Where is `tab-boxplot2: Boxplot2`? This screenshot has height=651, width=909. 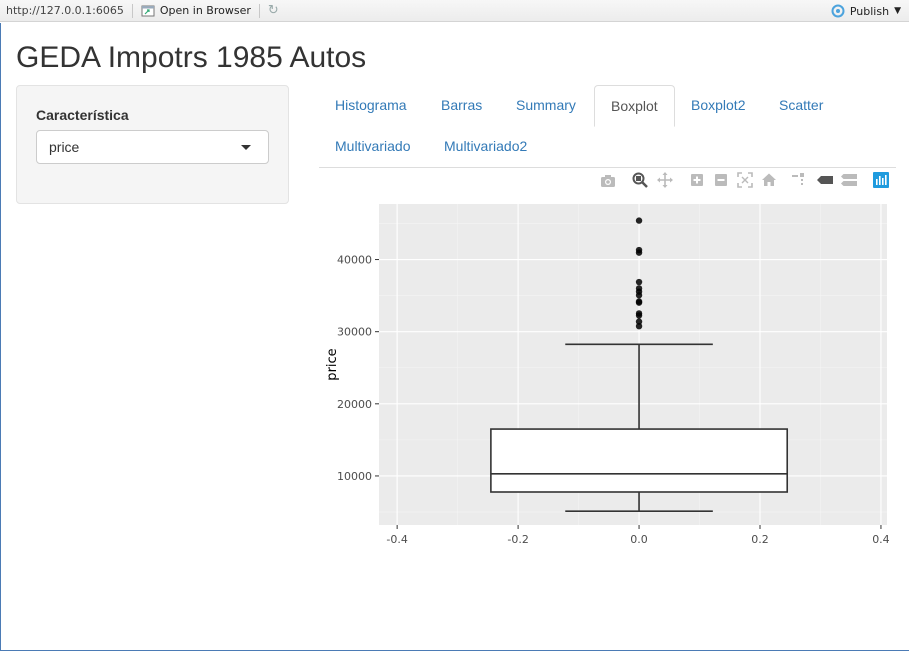
tab-boxplot2: Boxplot2 is located at coordinates (718, 105).